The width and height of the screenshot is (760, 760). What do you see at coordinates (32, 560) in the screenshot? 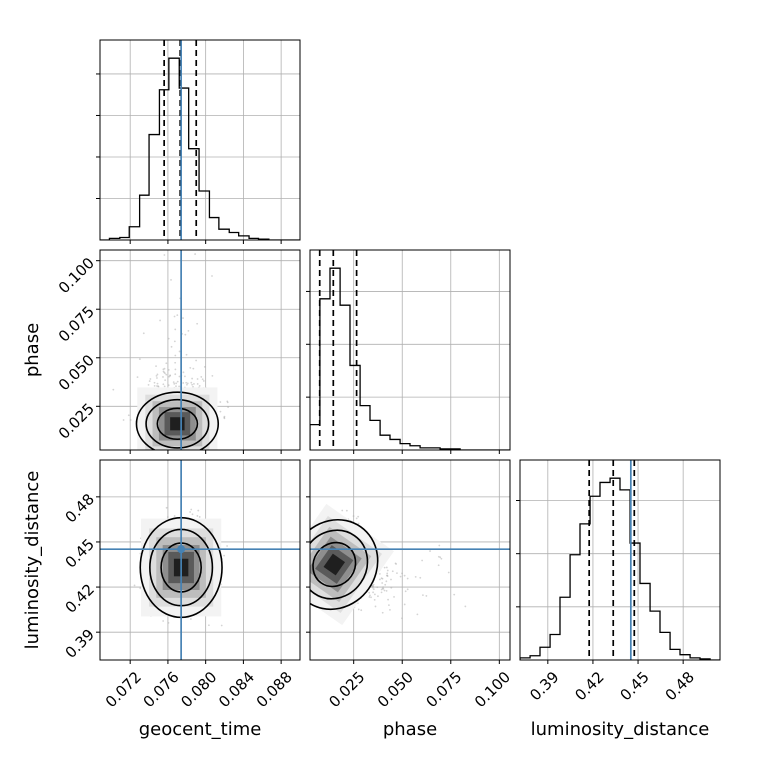
I see `ylabel-luminosity-distance: luminosity_distance` at bounding box center [32, 560].